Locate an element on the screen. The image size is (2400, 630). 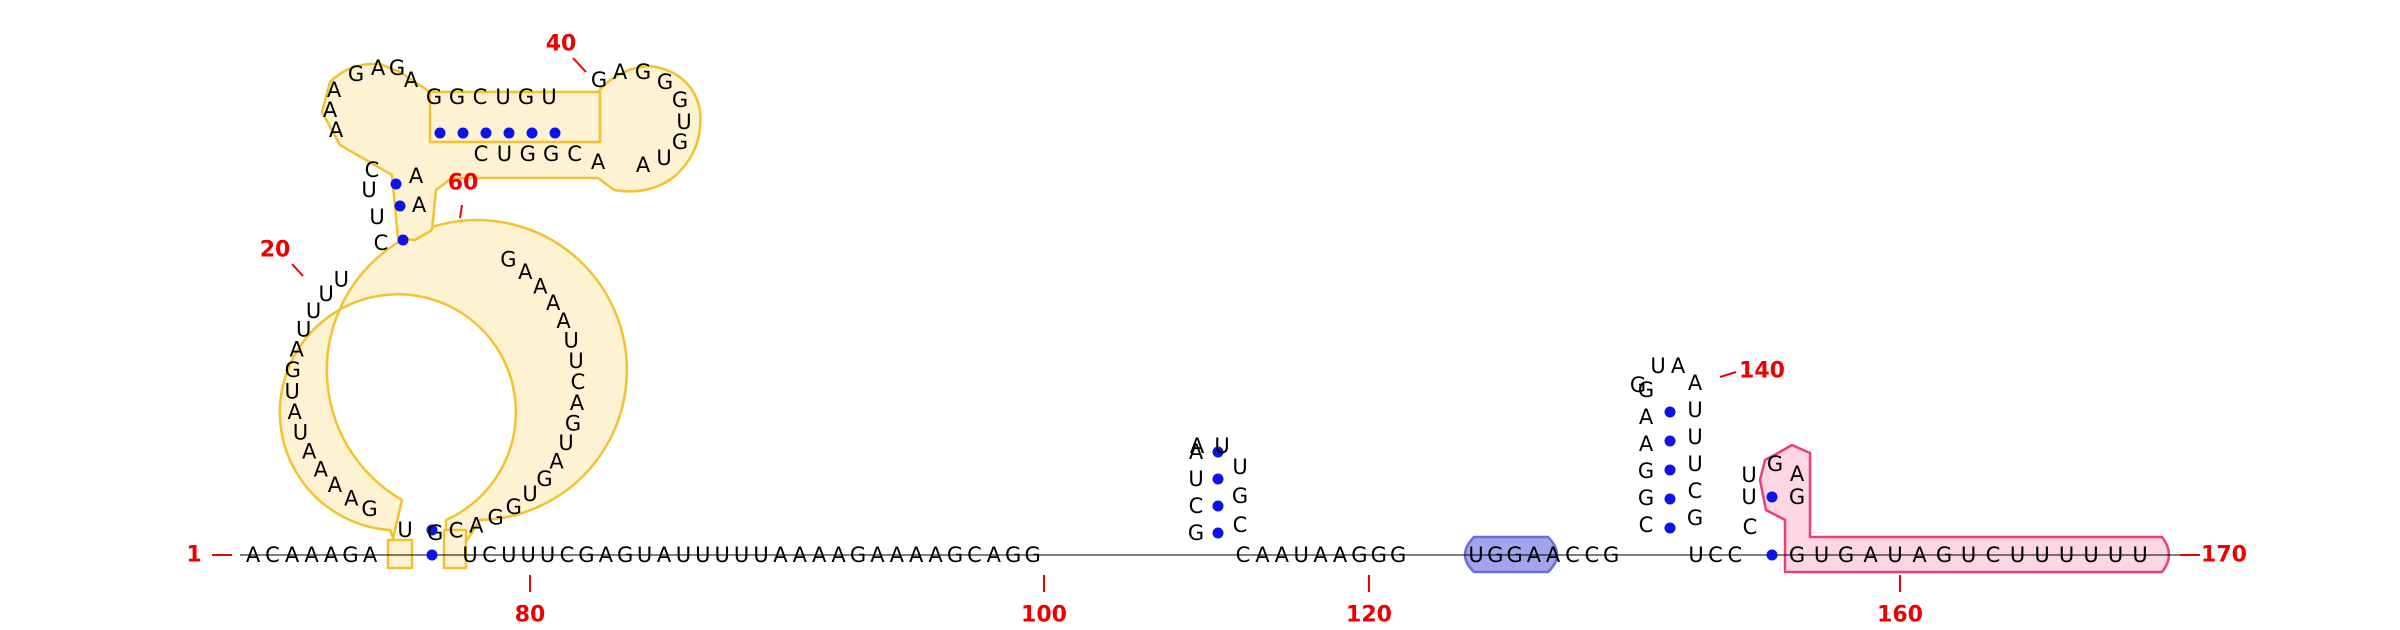
highlight-big-loop is located at coordinates (453, 390).